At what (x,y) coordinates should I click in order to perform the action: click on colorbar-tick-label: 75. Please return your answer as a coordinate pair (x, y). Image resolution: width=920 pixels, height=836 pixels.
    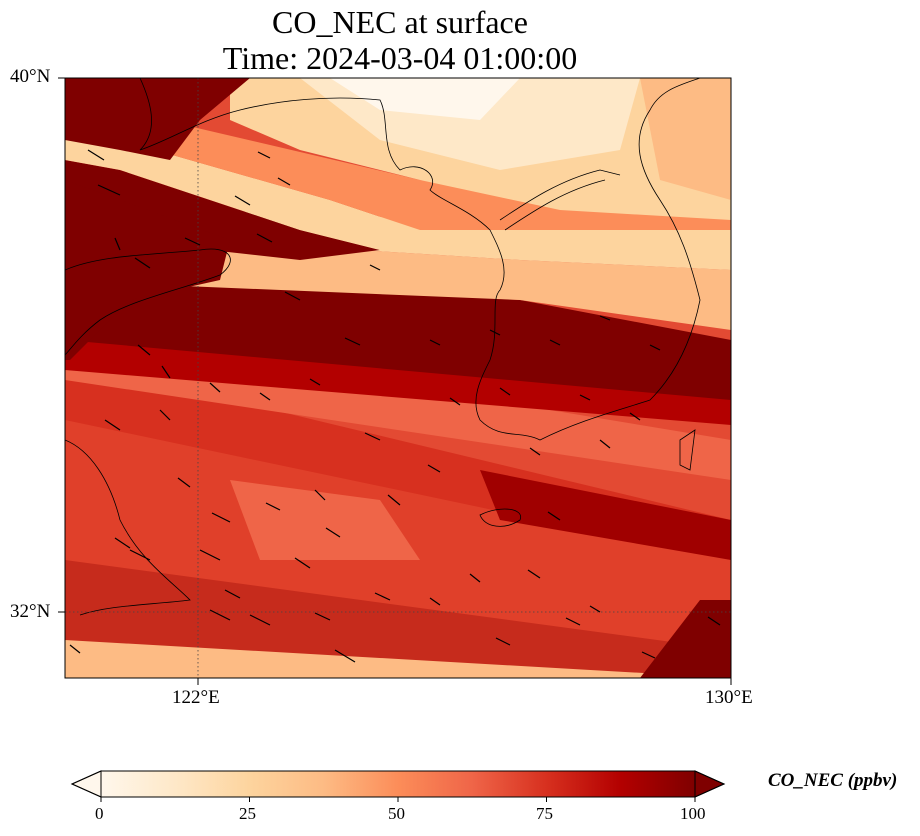
    Looking at the image, I should click on (544, 813).